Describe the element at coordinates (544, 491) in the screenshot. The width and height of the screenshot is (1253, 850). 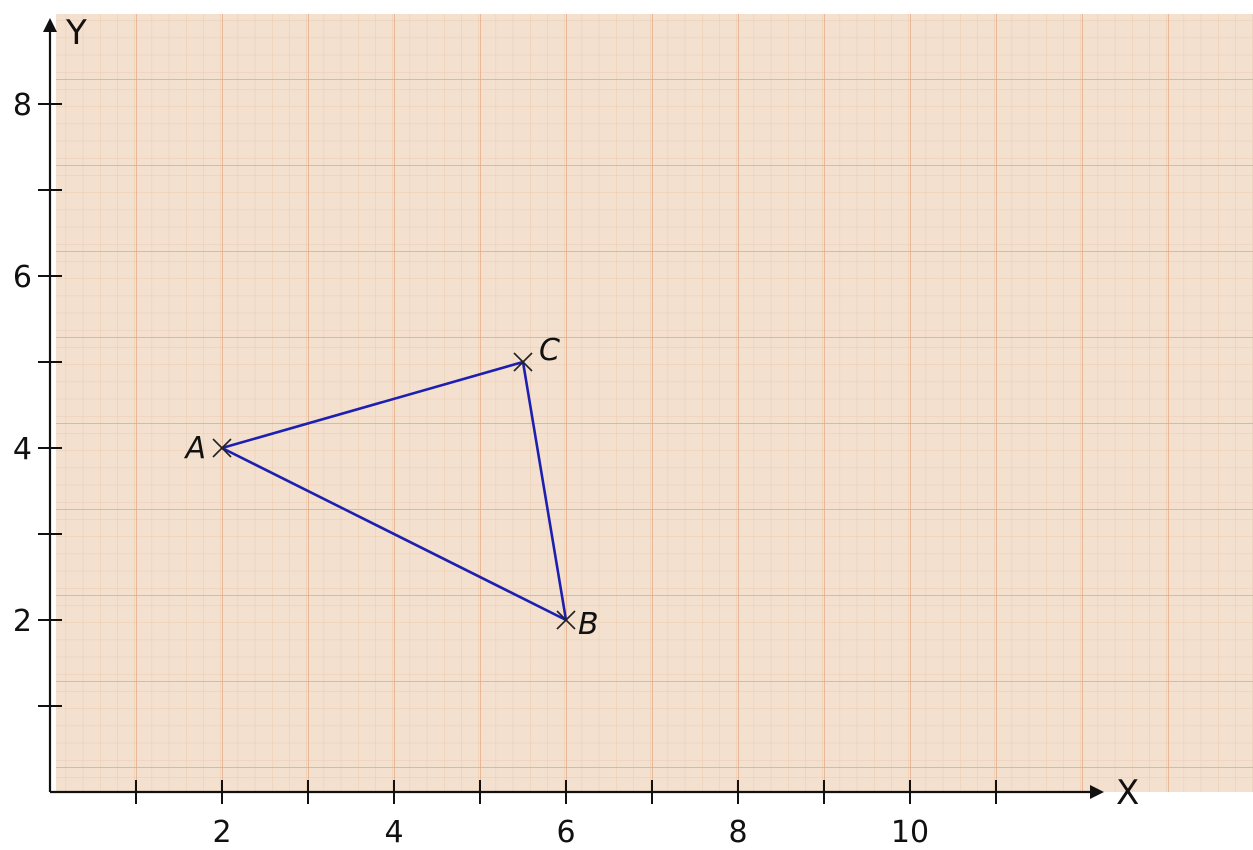
I see `edge-cb` at that location.